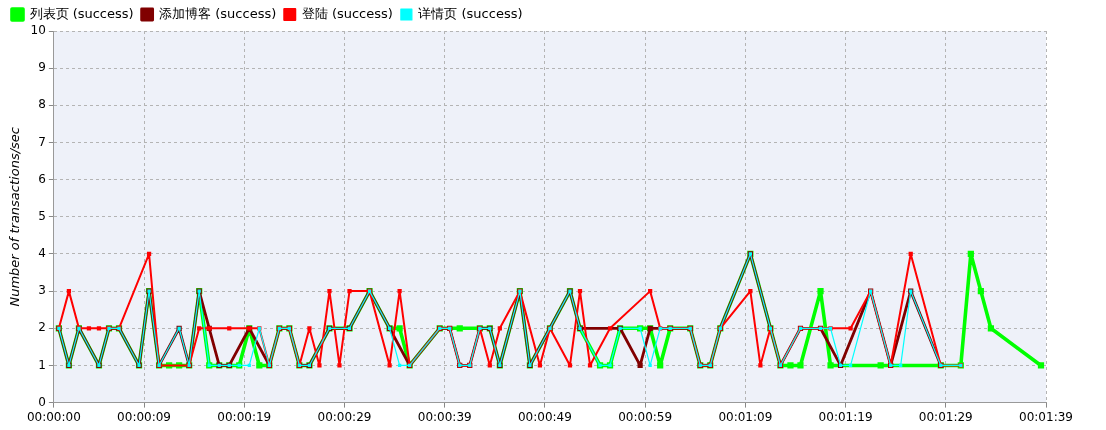 This screenshot has height=430, width=1106. I want to click on x-tick-label: 00:00:29, so click(344, 416).